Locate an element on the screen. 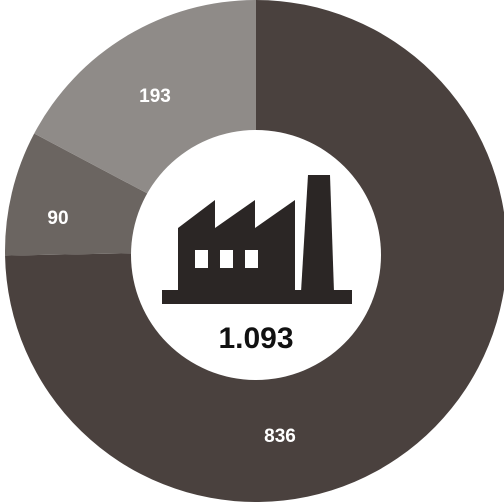 Image resolution: width=504 pixels, height=502 pixels. value-label: 193 is located at coordinates (155, 96).